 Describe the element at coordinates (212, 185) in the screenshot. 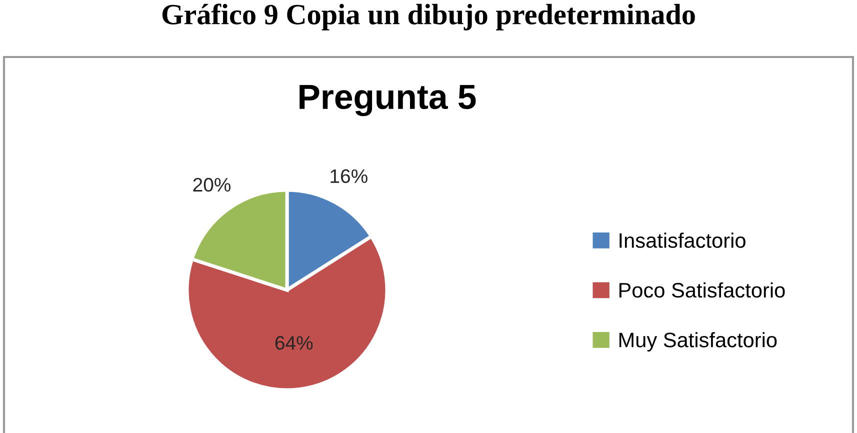

I see `data-label: 20%` at that location.